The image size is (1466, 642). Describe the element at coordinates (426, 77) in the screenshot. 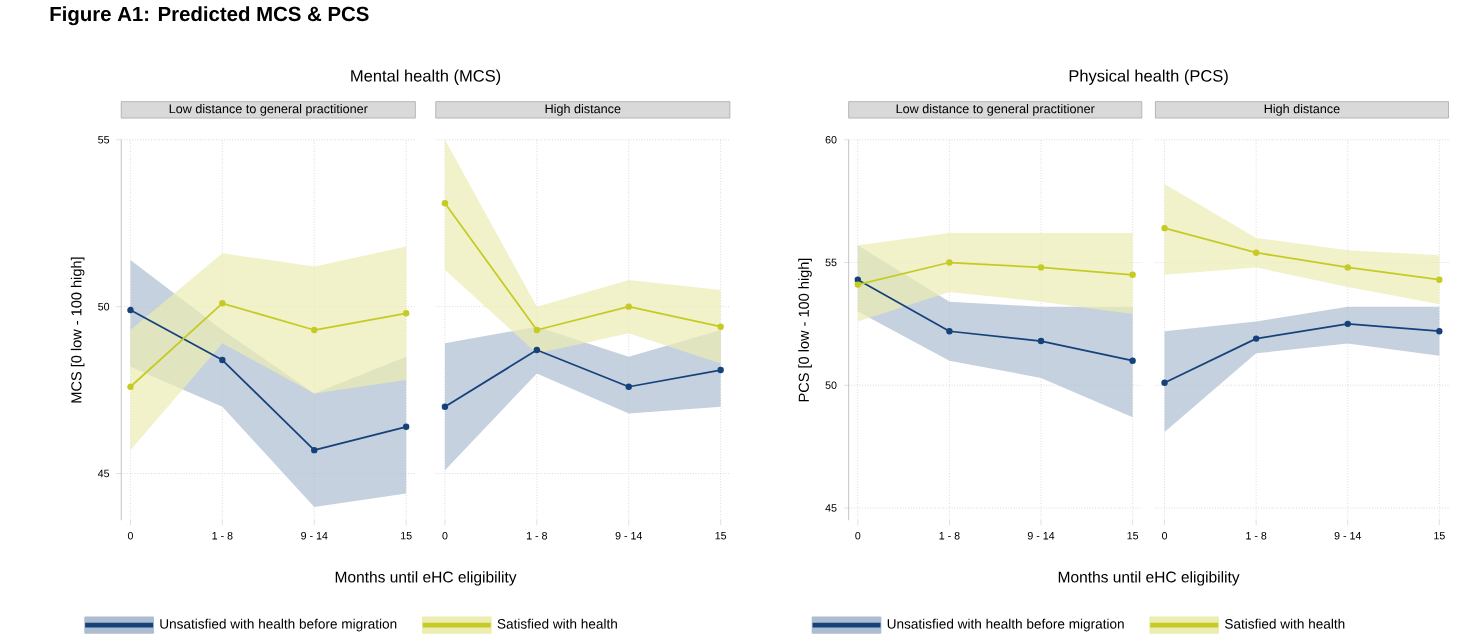

I see `chart-title: Mental health (MCS)` at that location.